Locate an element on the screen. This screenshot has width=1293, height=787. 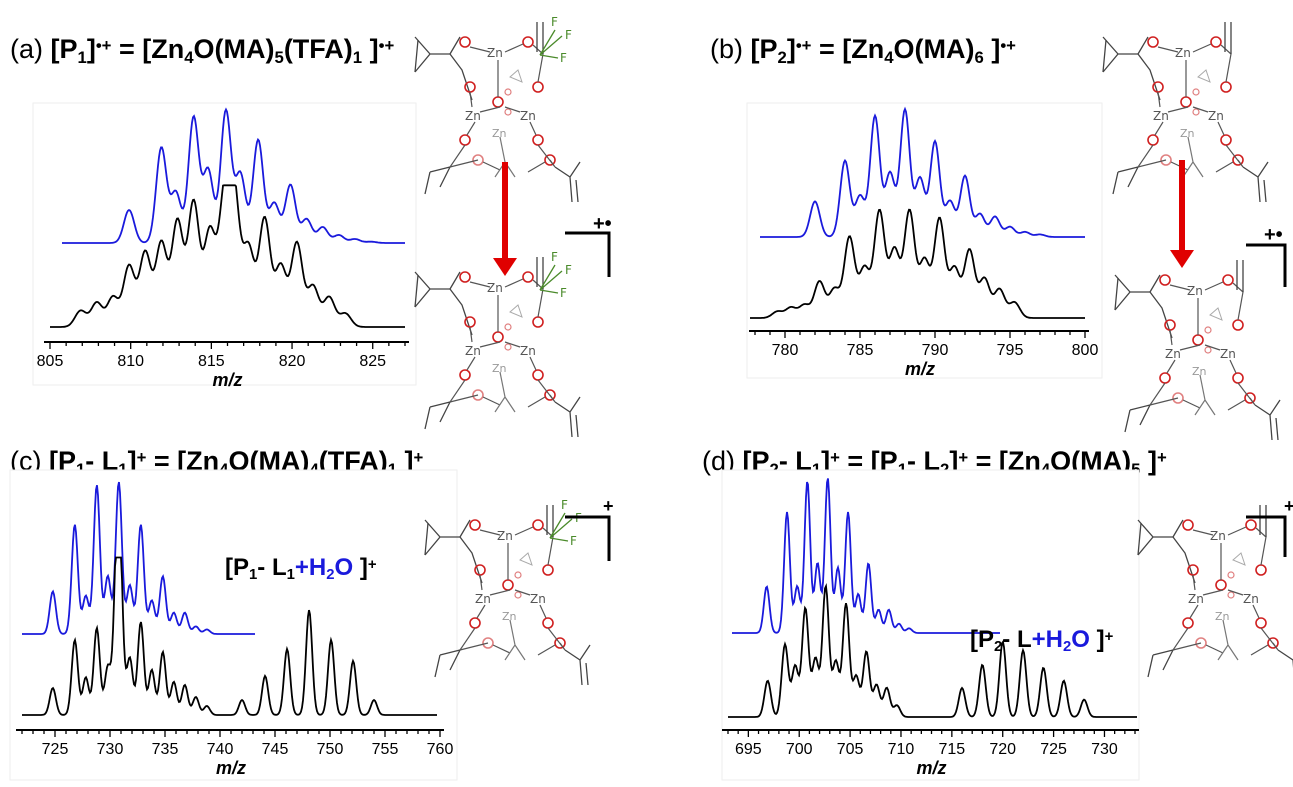
x-tick-label: 825 is located at coordinates (372, 361).